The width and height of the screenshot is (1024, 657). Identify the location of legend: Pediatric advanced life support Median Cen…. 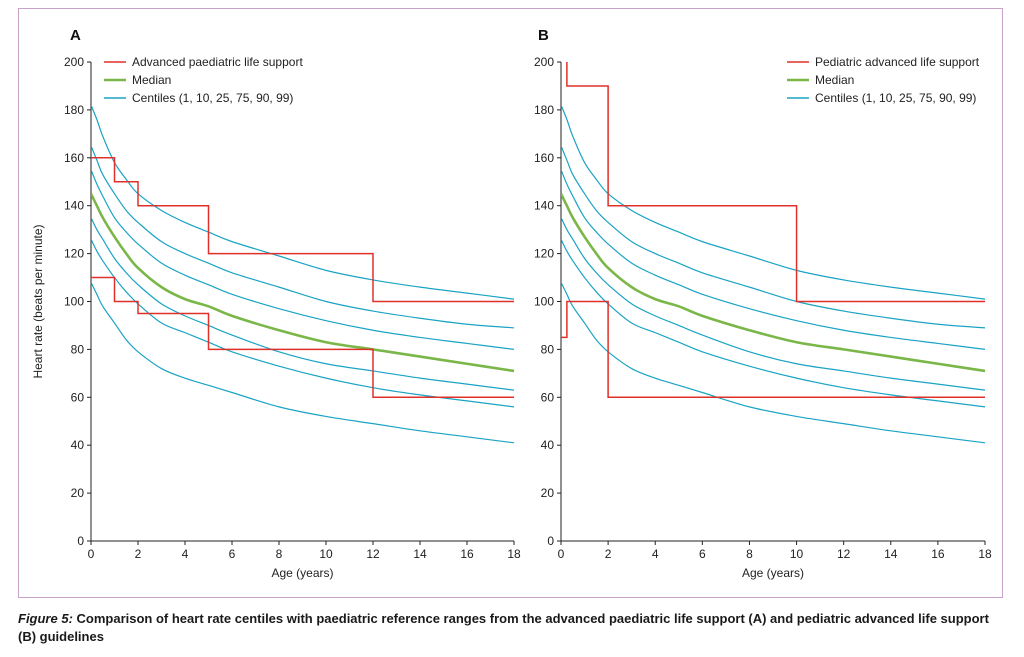
(883, 80).